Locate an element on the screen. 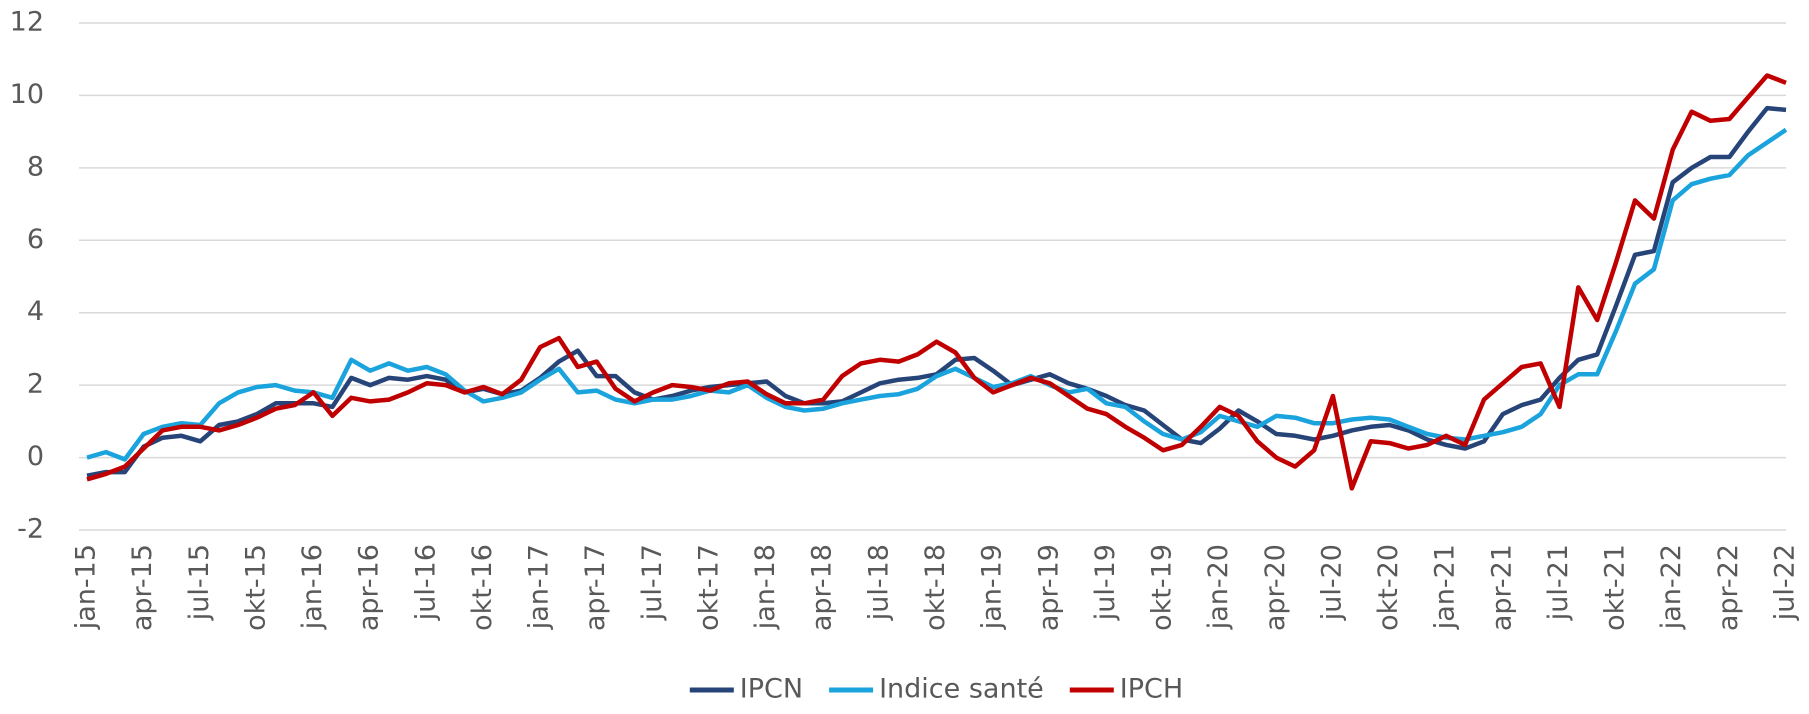  x-tick-label: apr-18 is located at coordinates (822, 587).